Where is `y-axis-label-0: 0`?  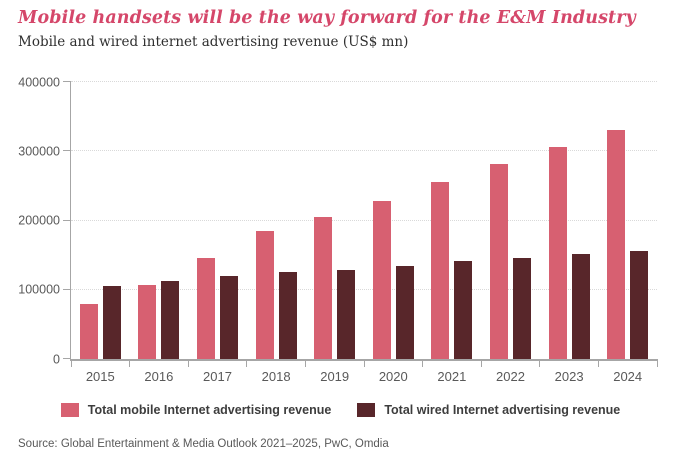 y-axis-label-0: 0 is located at coordinates (56, 358).